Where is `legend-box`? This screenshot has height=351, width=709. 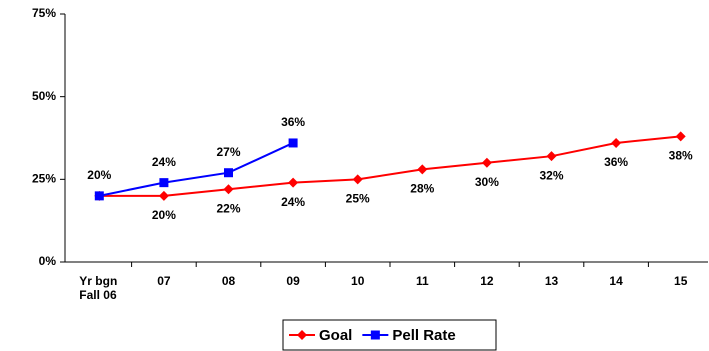 legend-box is located at coordinates (389, 335).